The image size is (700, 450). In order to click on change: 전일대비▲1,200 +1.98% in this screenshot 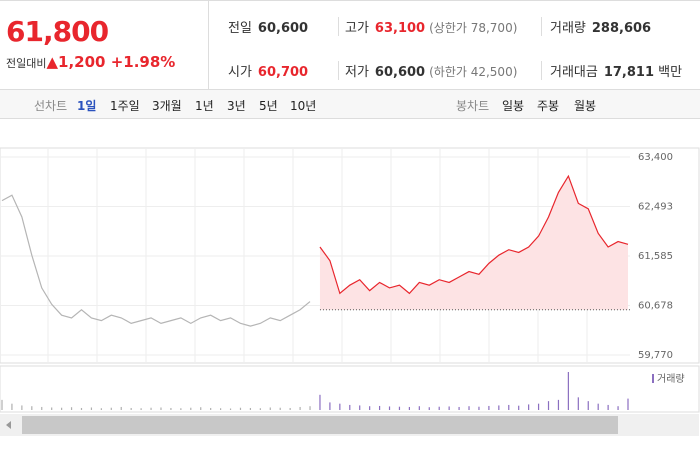, I will do `click(91, 62)`.